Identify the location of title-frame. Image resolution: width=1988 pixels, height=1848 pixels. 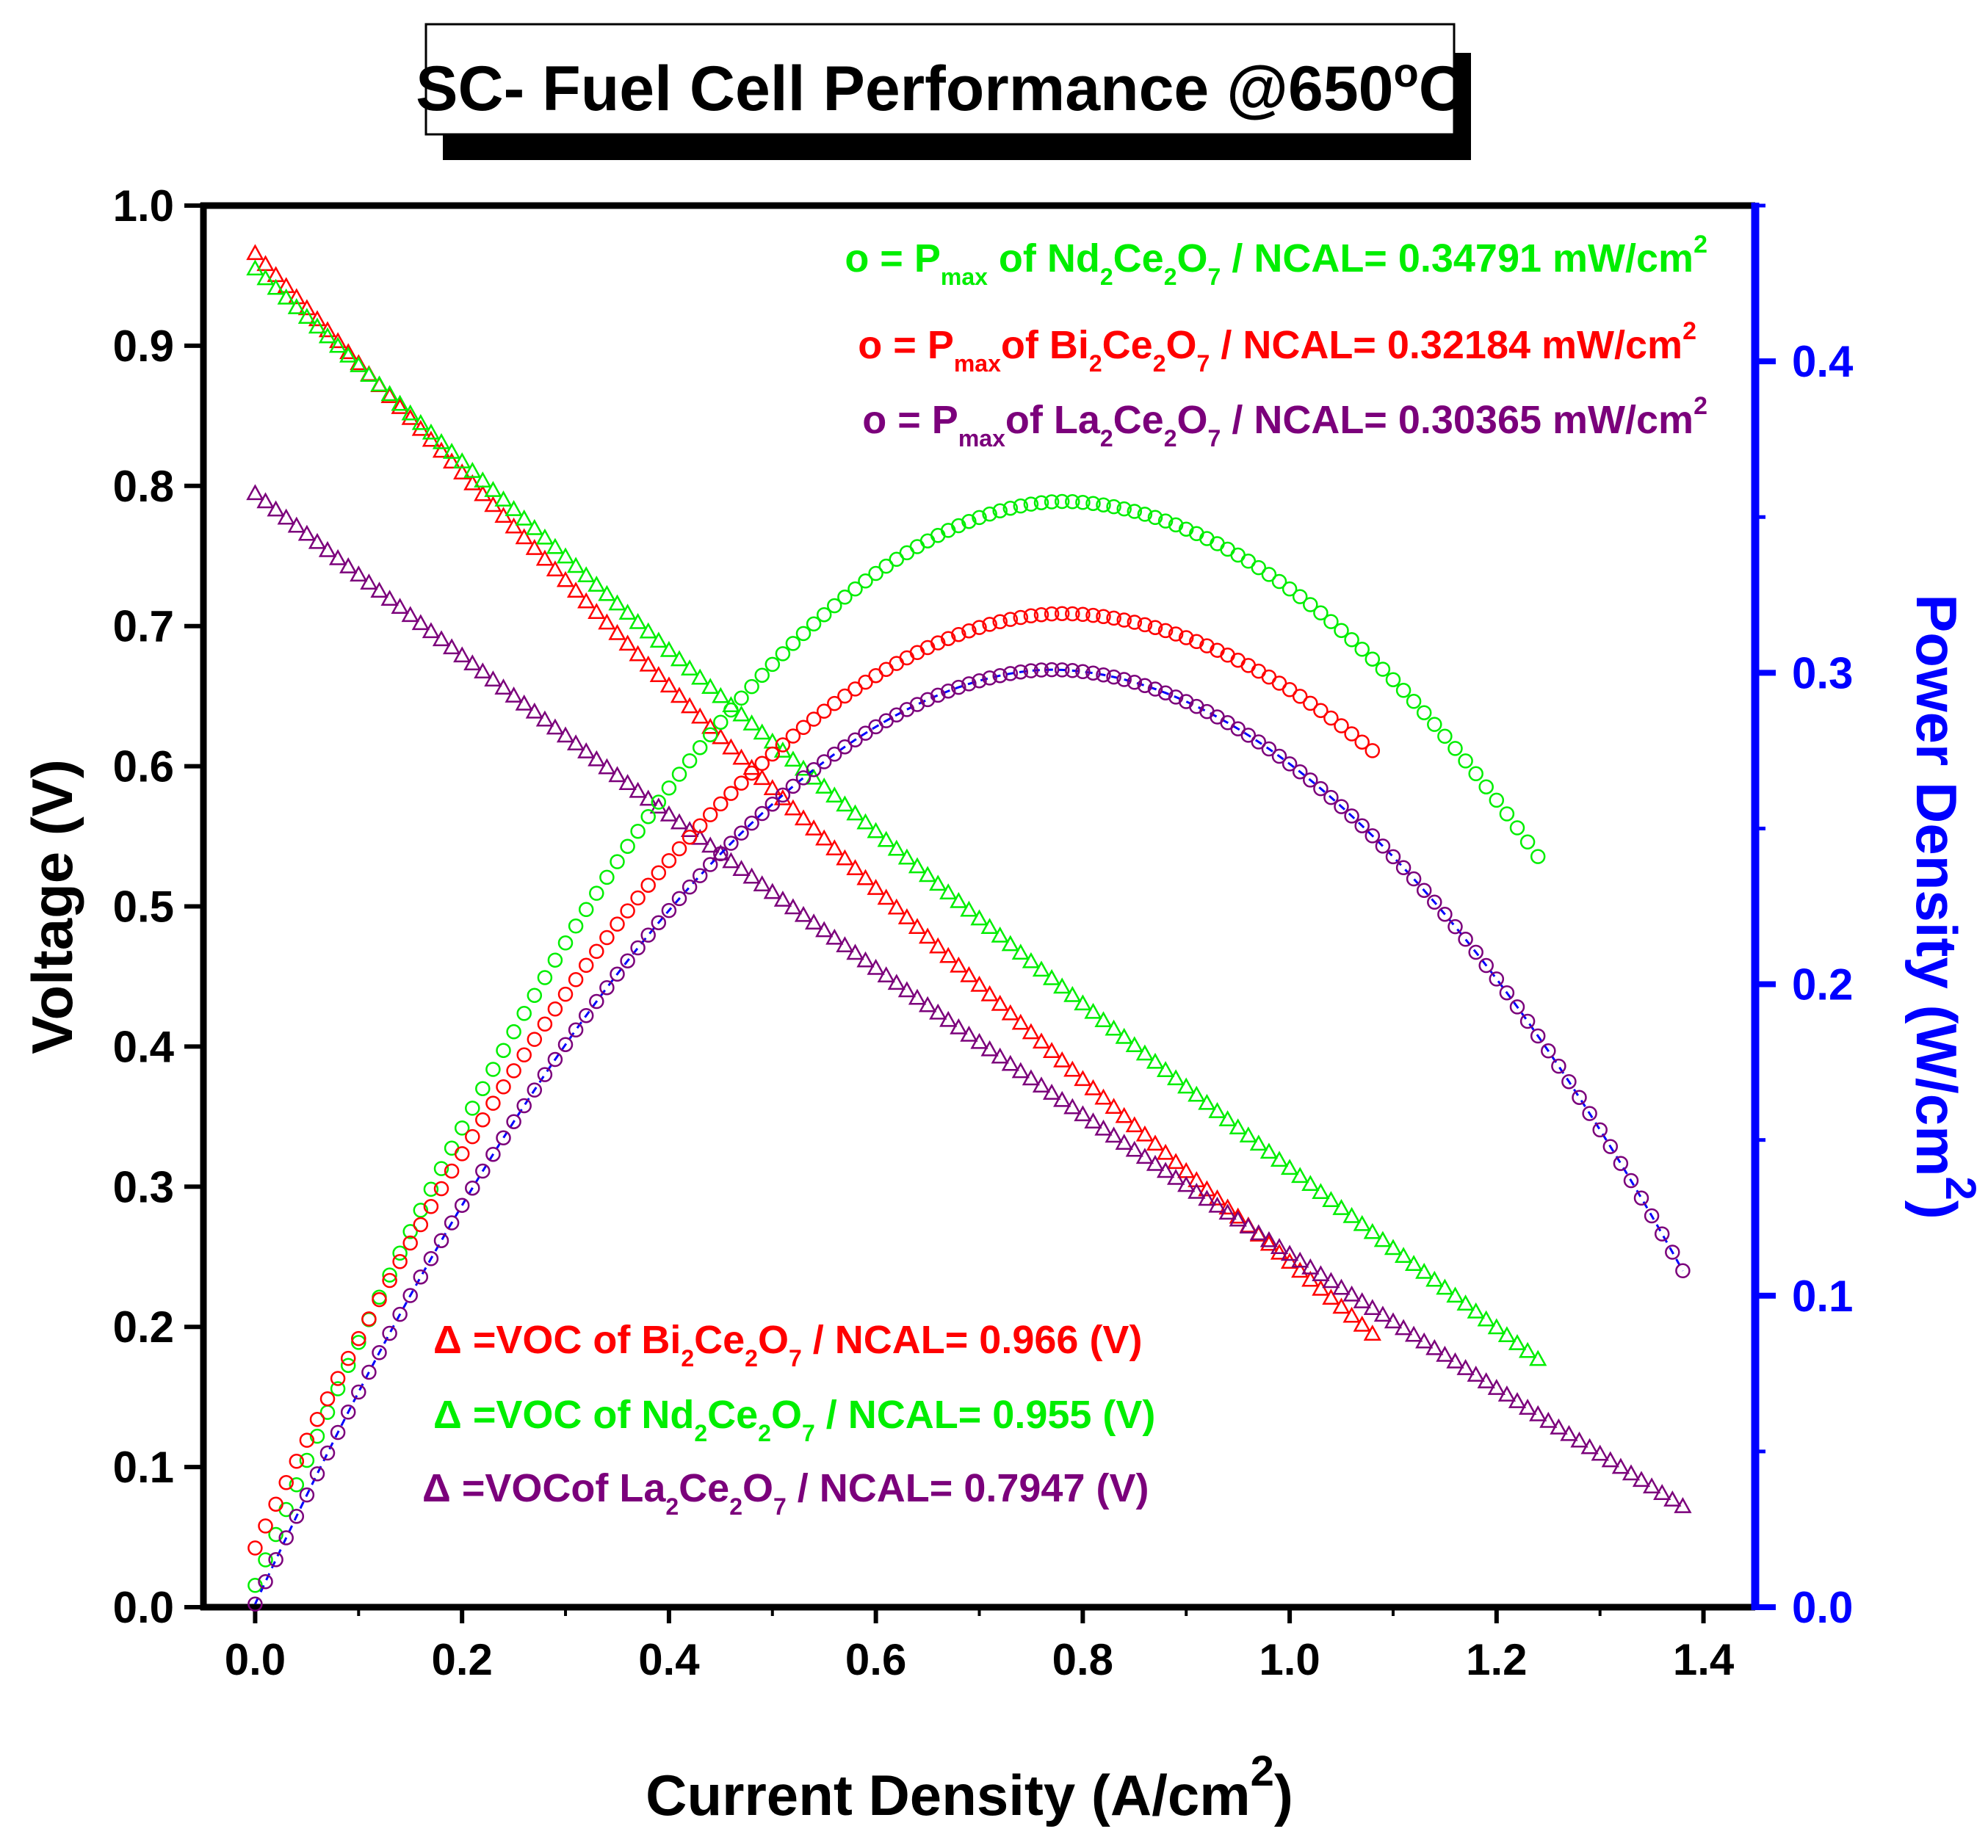
(940, 79).